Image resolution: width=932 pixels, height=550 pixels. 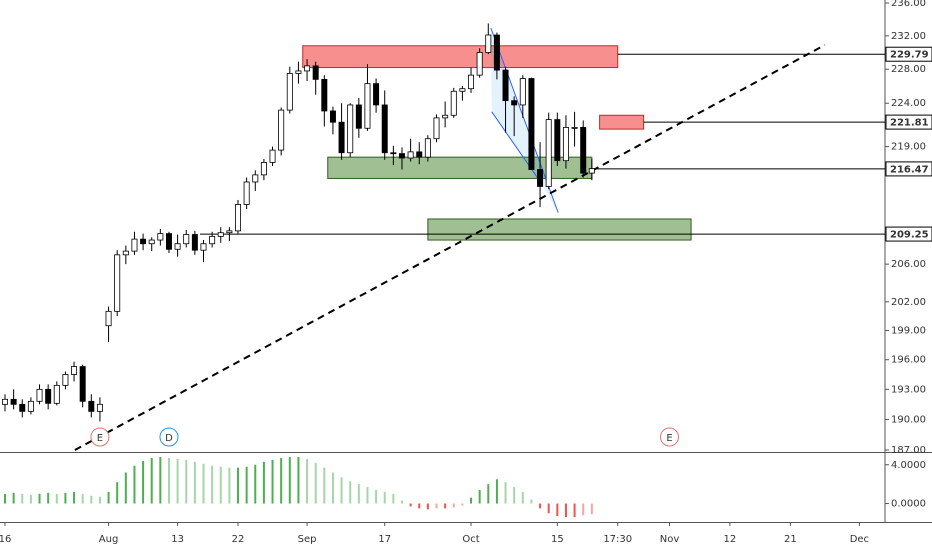 What do you see at coordinates (470, 539) in the screenshot?
I see `x-tick-label: Oct` at bounding box center [470, 539].